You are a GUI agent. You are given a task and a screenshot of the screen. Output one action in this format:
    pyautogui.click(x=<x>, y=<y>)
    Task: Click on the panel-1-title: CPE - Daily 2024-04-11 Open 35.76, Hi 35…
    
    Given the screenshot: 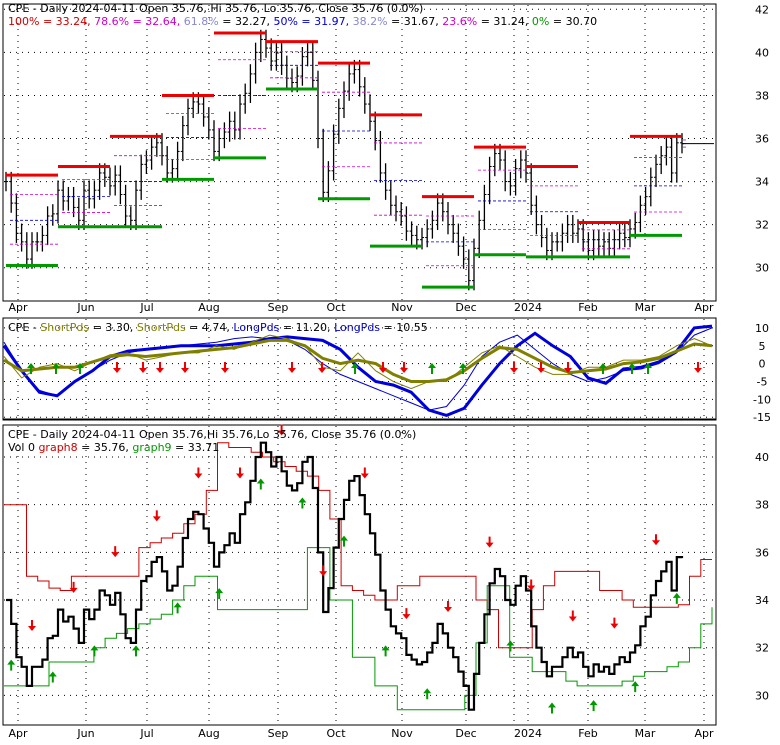 What is the action you would take?
    pyautogui.click(x=215, y=8)
    